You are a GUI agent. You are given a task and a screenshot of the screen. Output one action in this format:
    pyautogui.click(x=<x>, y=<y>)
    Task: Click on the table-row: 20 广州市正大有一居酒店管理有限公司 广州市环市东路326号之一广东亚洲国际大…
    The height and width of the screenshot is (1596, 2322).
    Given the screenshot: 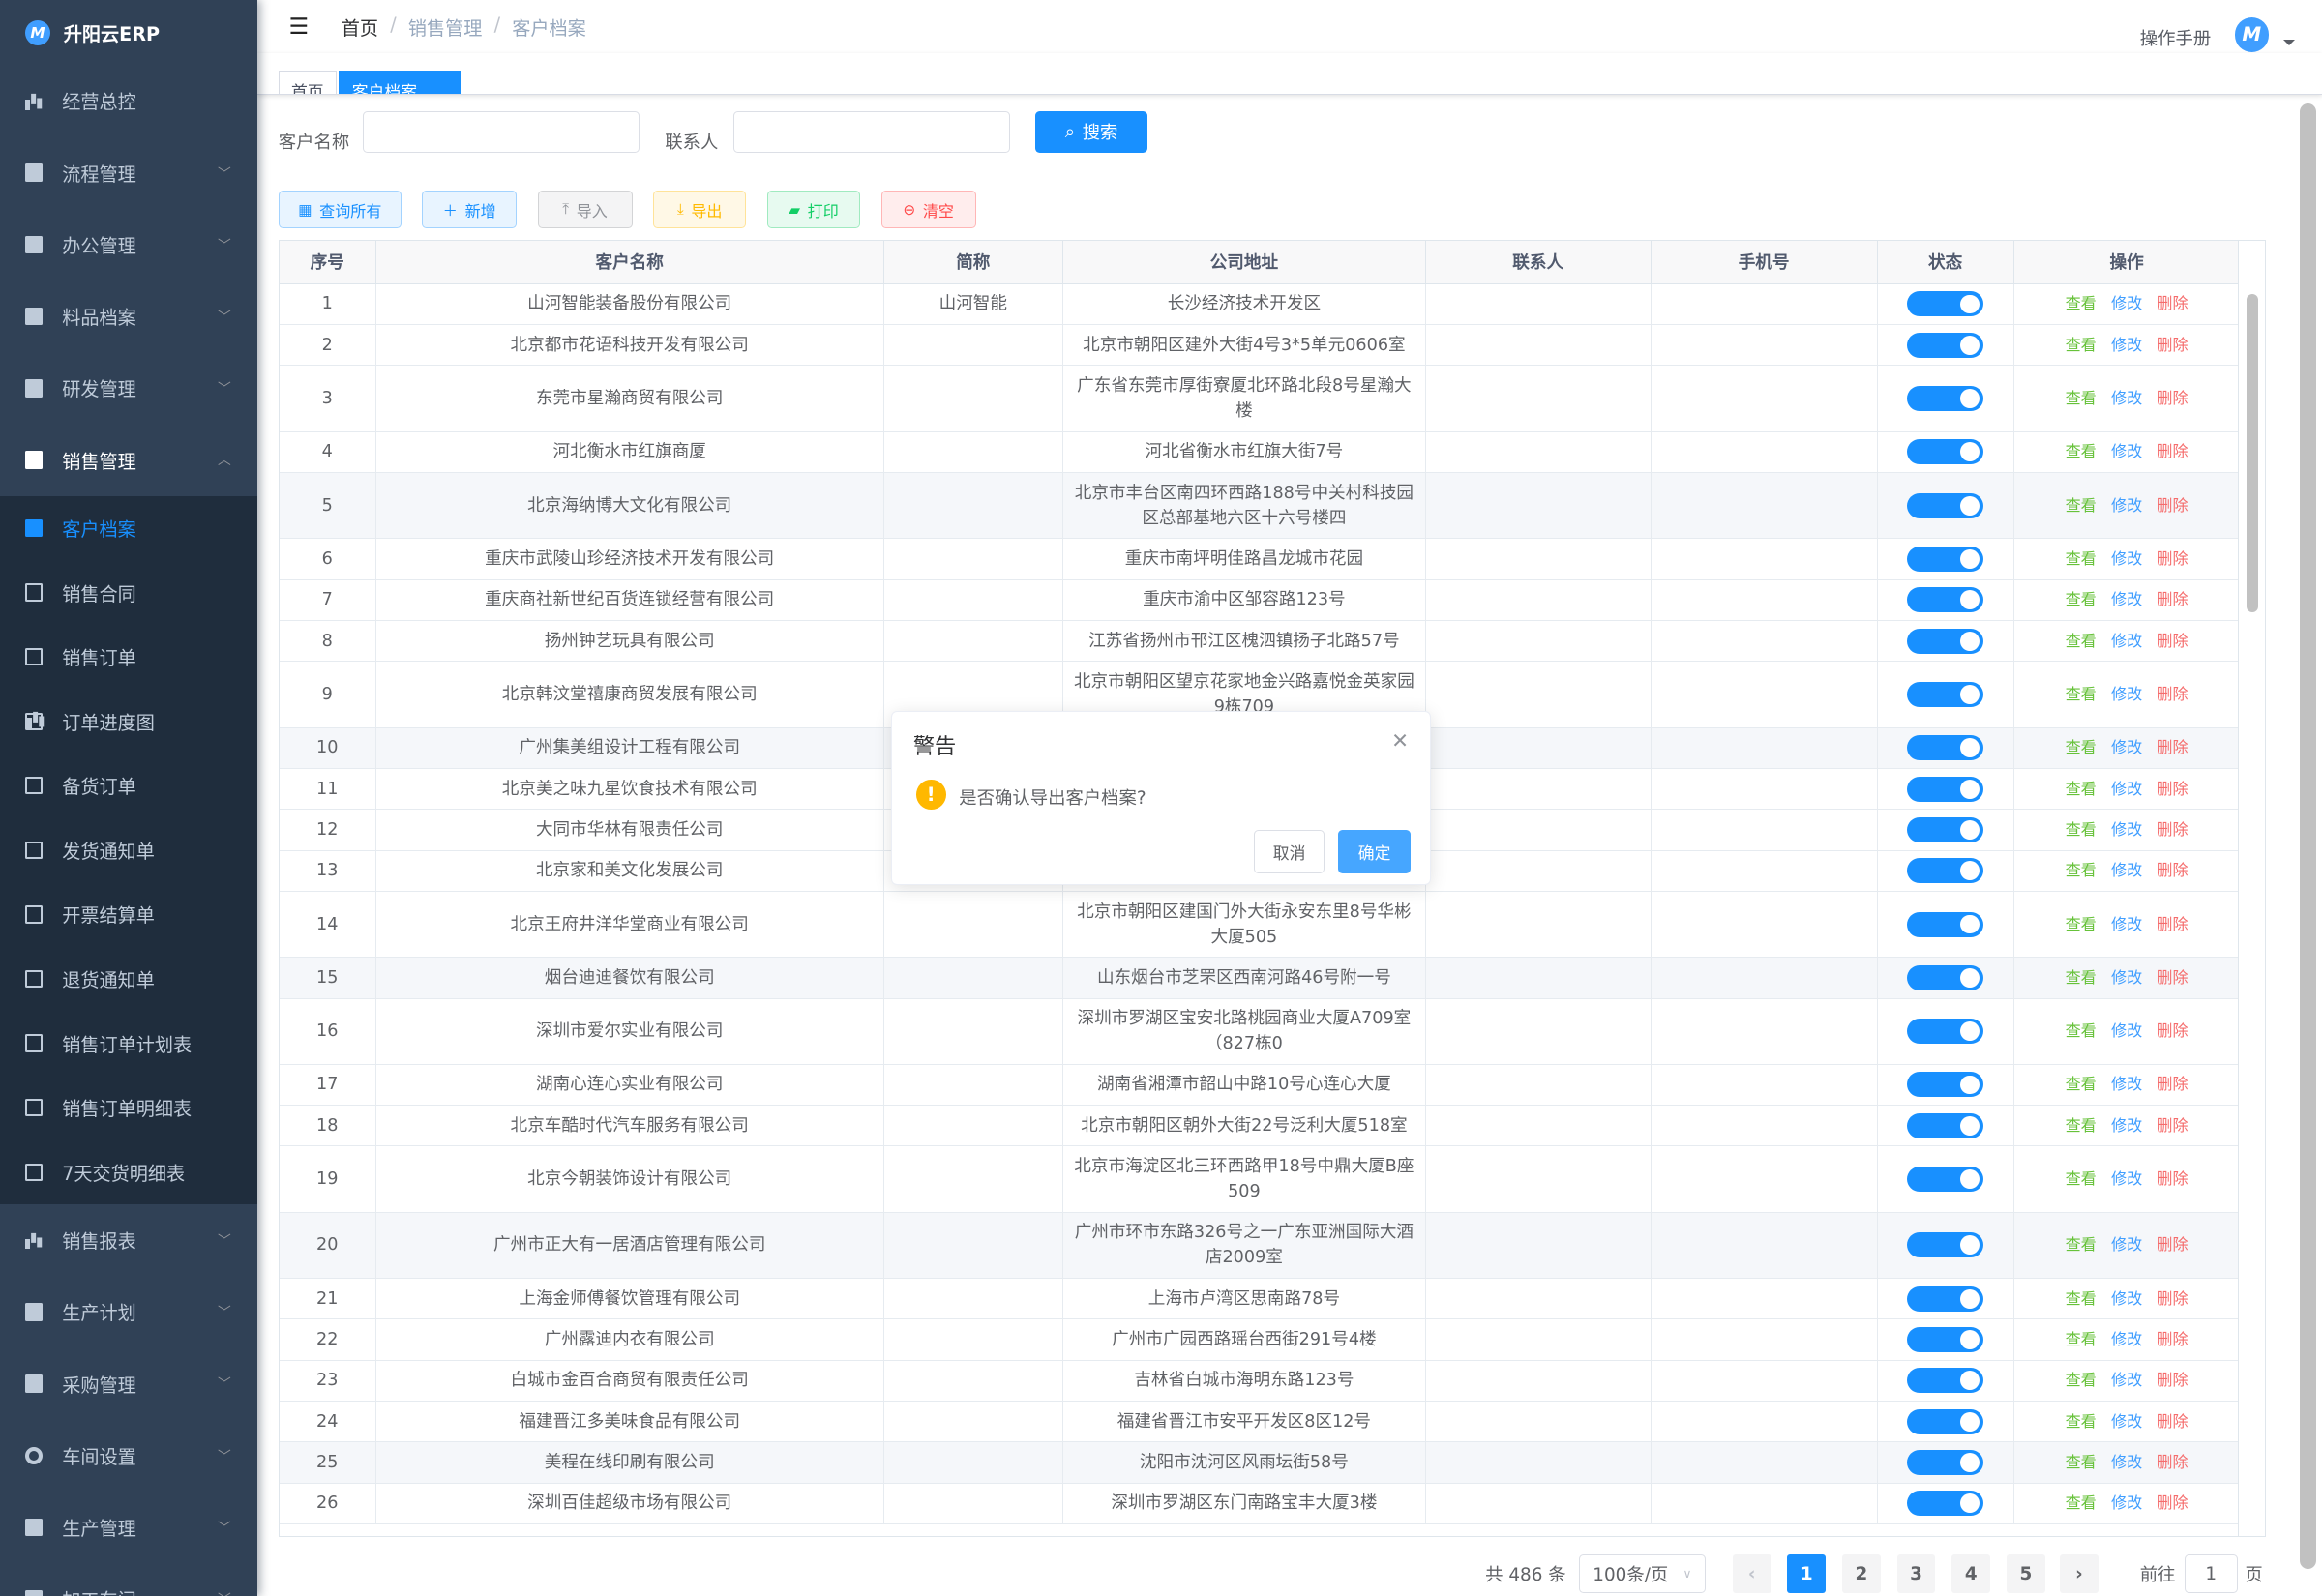 What is the action you would take?
    pyautogui.click(x=1260, y=1246)
    